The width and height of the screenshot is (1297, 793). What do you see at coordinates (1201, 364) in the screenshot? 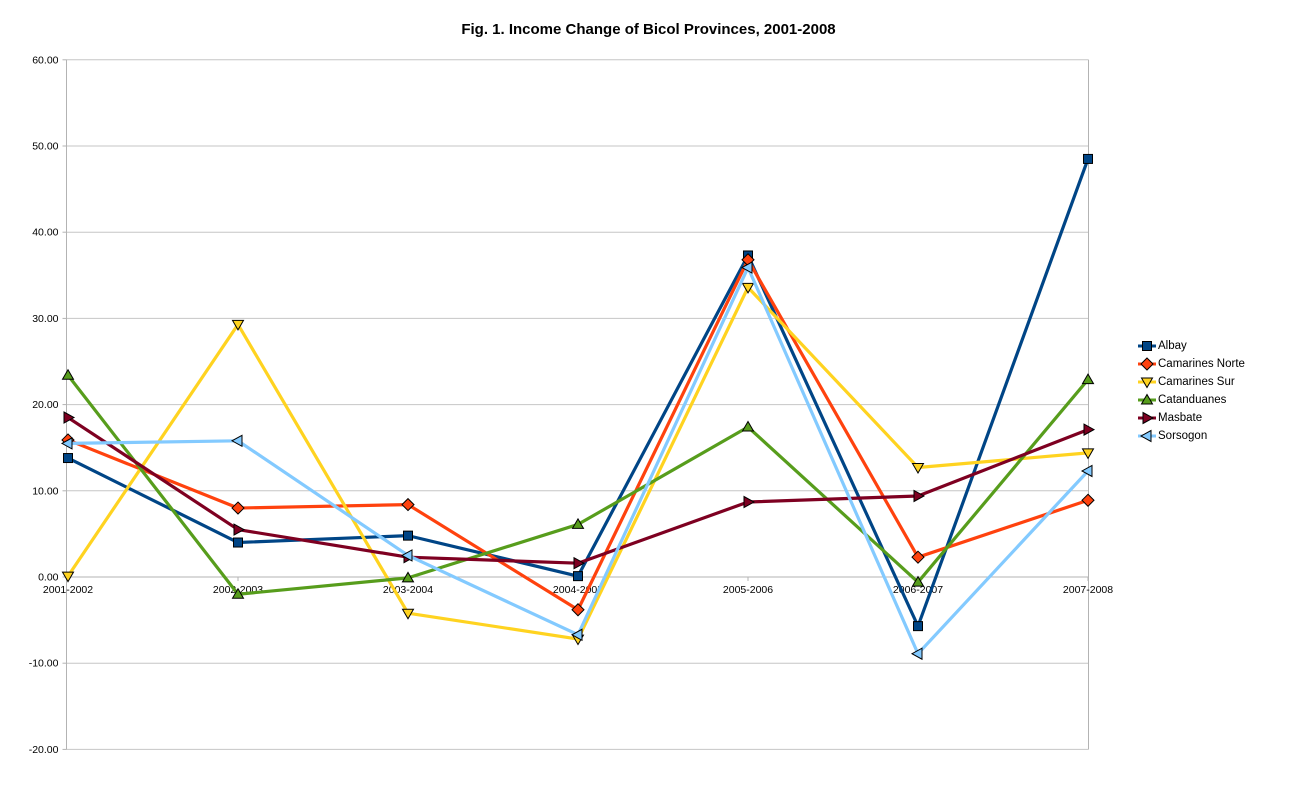
I see `legend-label: Camarines Norte` at bounding box center [1201, 364].